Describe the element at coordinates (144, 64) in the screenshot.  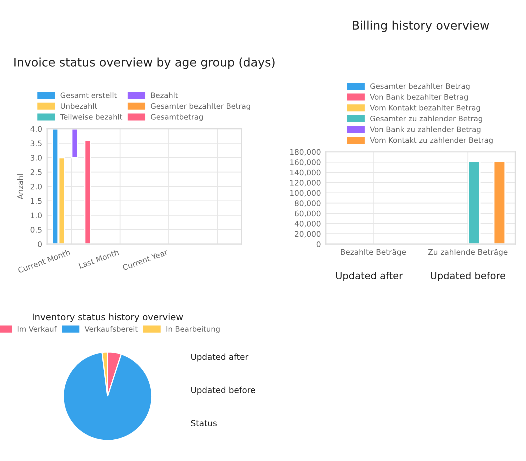
I see `chart-title: Invoice status overview by age group (days)` at that location.